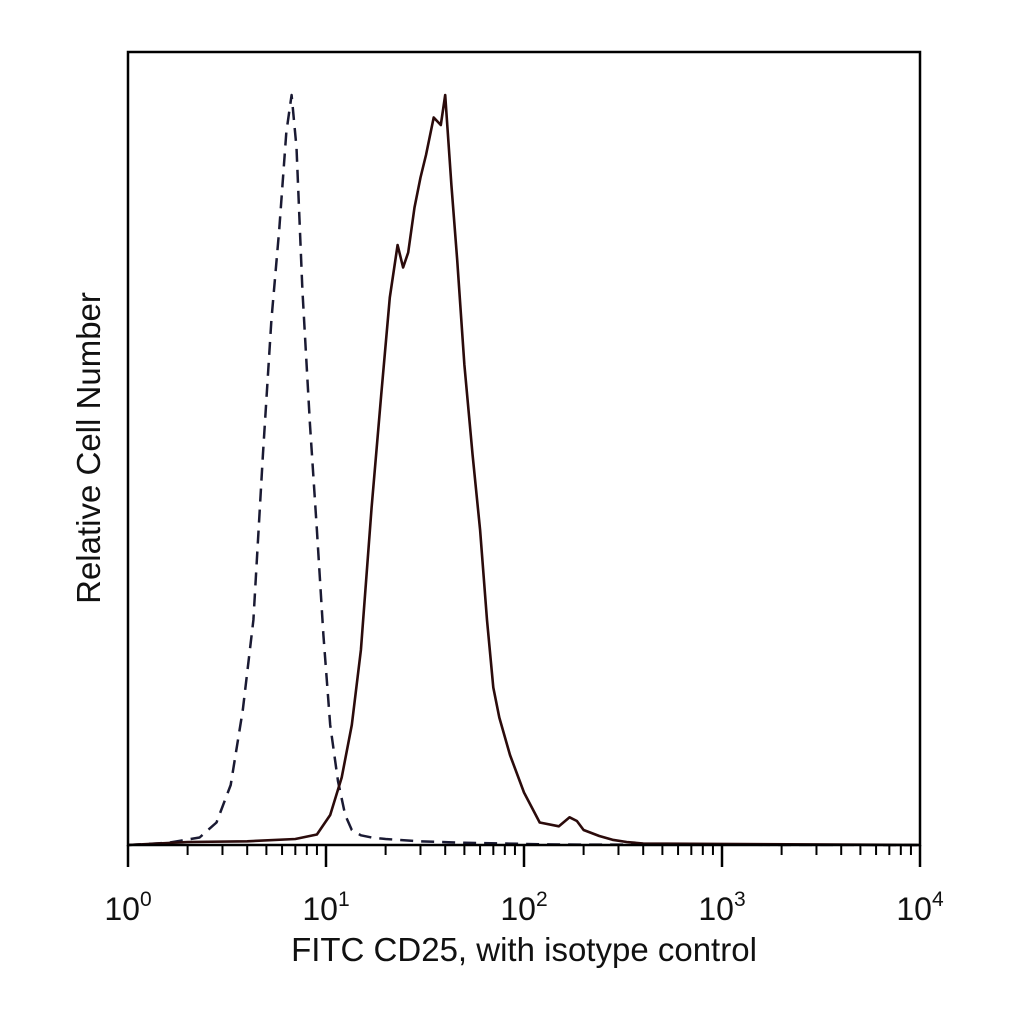 This screenshot has height=1024, width=1024. Describe the element at coordinates (524, 886) in the screenshot. I see `x-axis-ticks: 10⁰ 10¹ 10² 10³ 10⁴` at that location.